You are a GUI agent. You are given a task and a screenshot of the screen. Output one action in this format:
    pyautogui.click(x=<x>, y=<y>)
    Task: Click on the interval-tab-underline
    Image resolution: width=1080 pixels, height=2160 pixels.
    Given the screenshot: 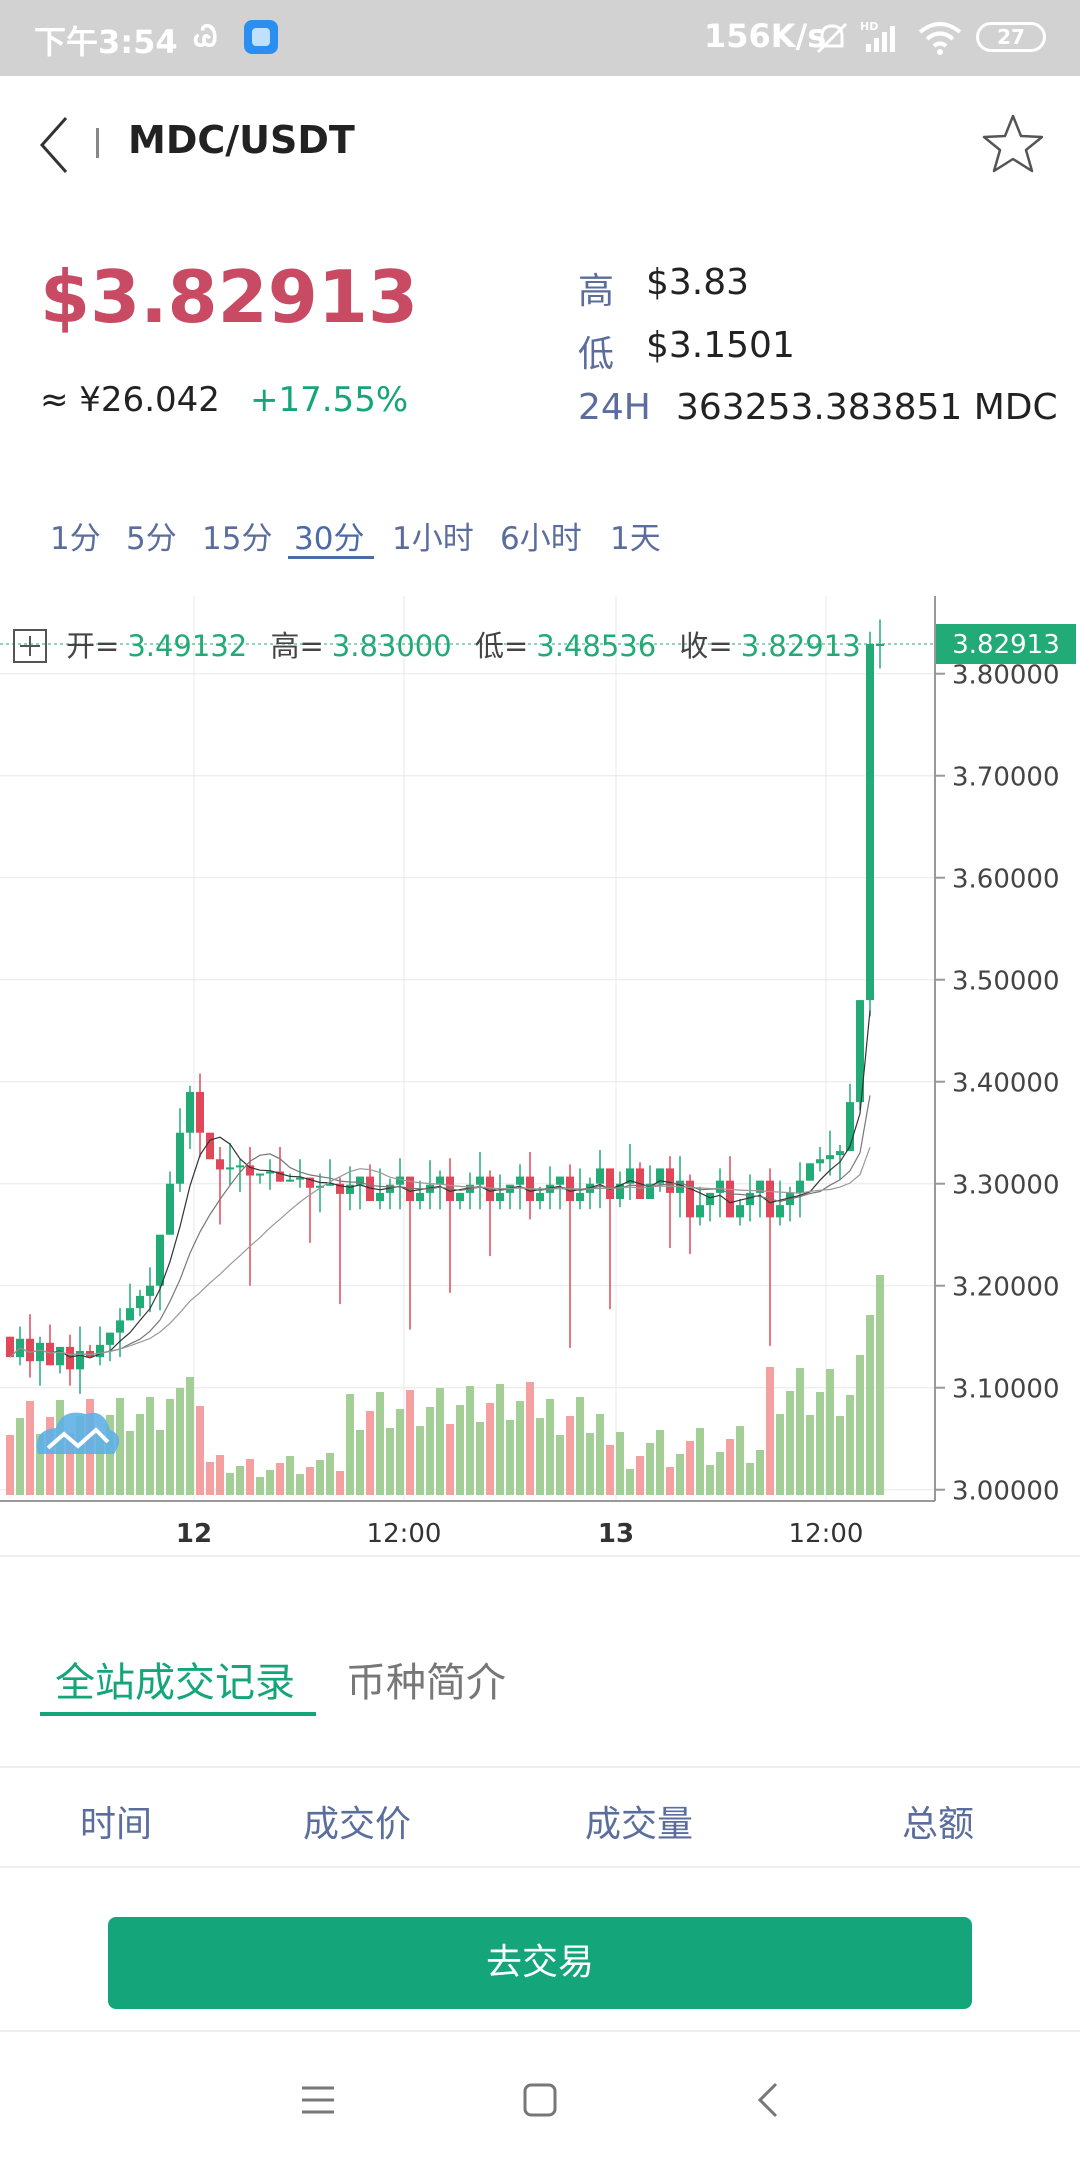 What is the action you would take?
    pyautogui.click(x=331, y=557)
    